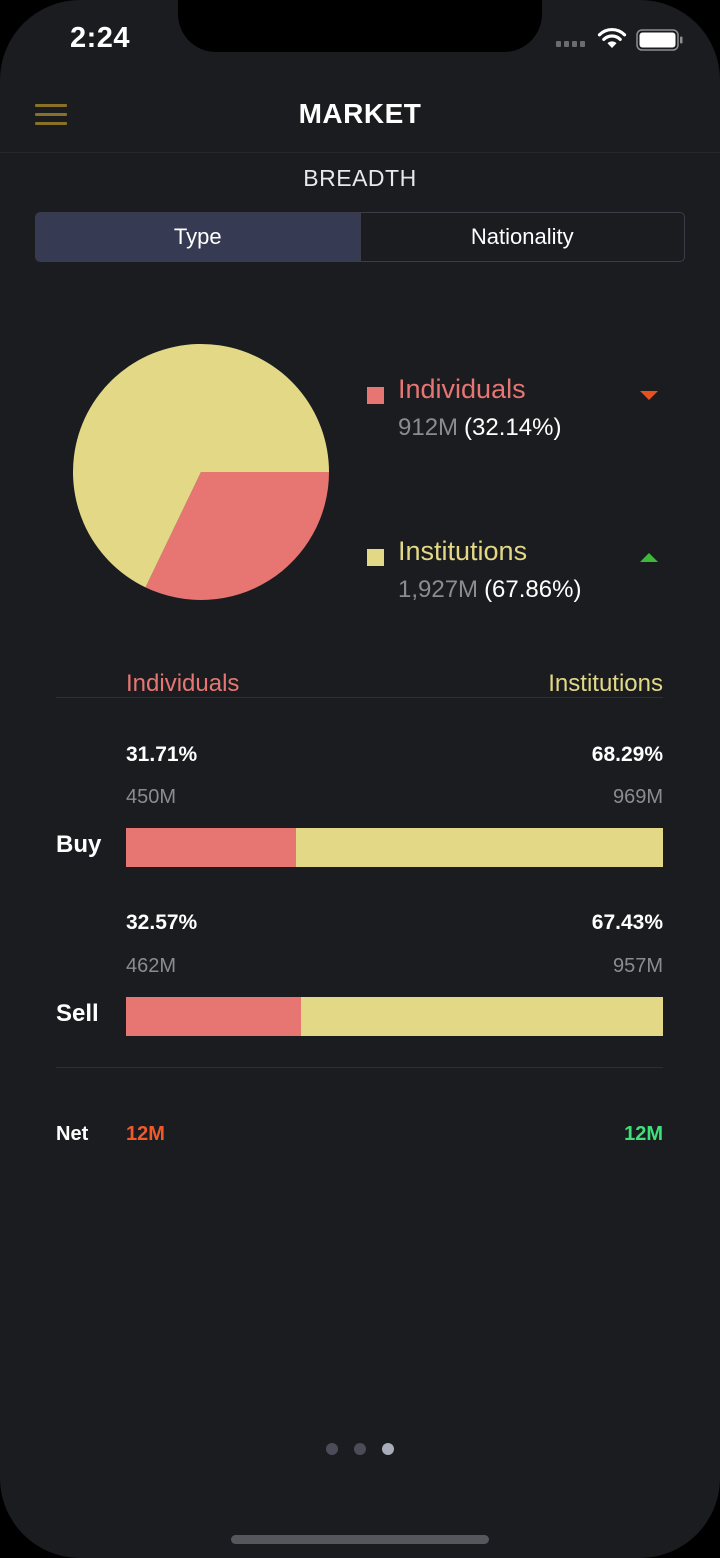 This screenshot has height=1558, width=720. Describe the element at coordinates (513, 427) in the screenshot. I see `legend-percent-individuals: (32.14%)` at that location.